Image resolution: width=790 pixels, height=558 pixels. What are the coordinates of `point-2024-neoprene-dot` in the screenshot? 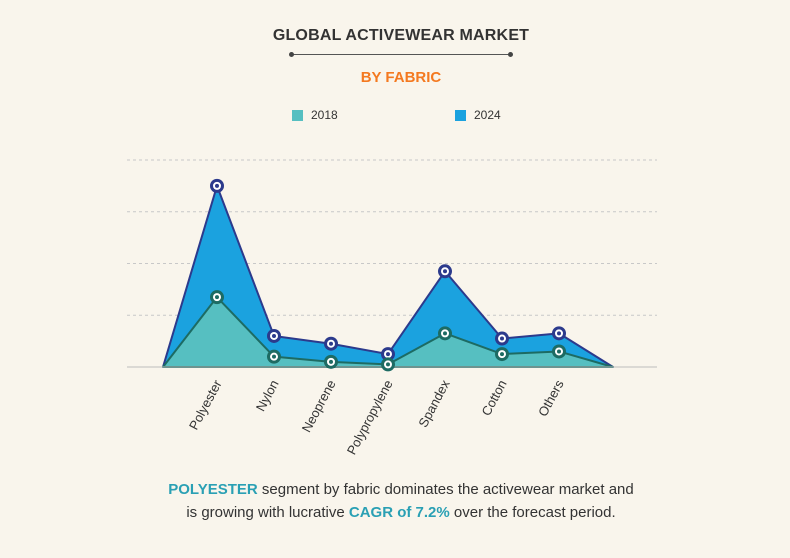 It's located at (331, 343).